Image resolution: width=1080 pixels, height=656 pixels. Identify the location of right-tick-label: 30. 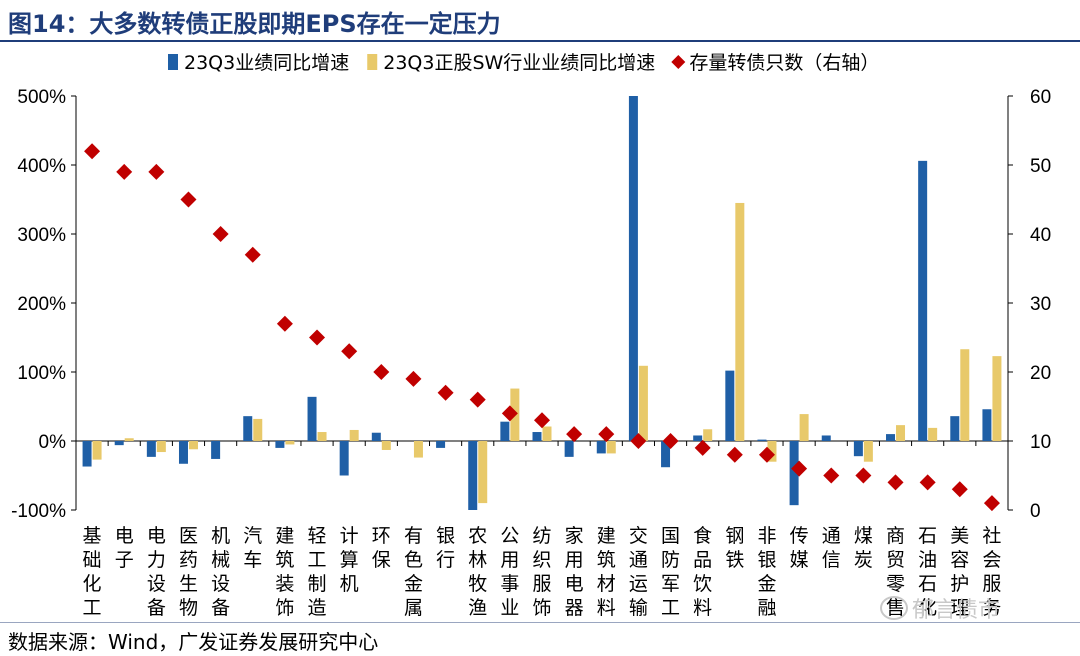
(1040, 304).